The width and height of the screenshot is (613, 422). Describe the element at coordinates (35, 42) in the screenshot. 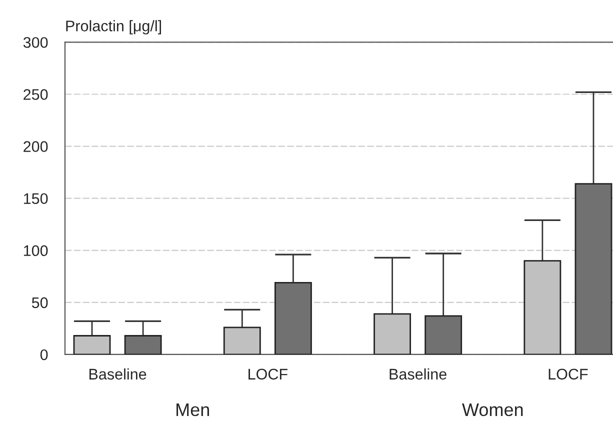

I see `y-tick-label: 300` at that location.